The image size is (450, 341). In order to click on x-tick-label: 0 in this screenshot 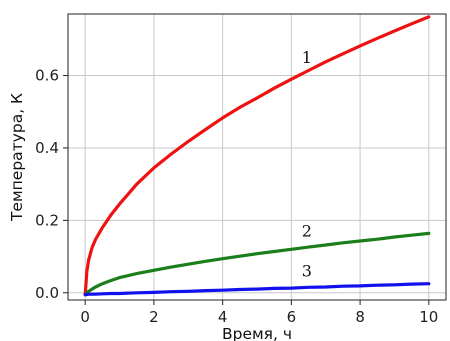, I will do `click(85, 317)`.